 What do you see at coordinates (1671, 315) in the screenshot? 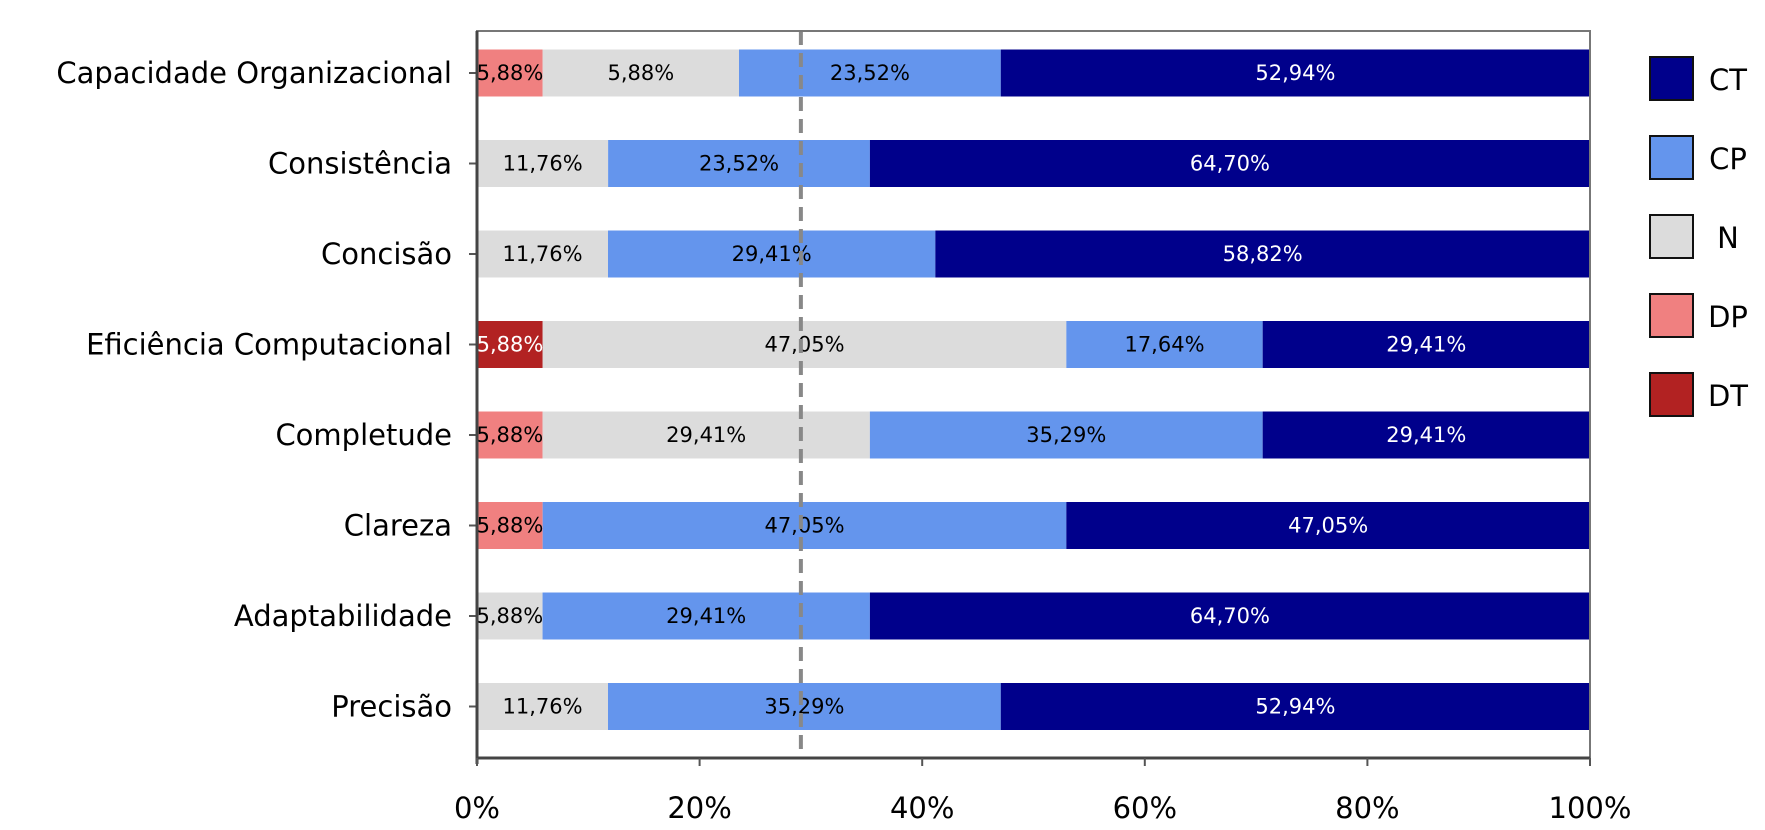
I see `legend-swatch-dp` at bounding box center [1671, 315].